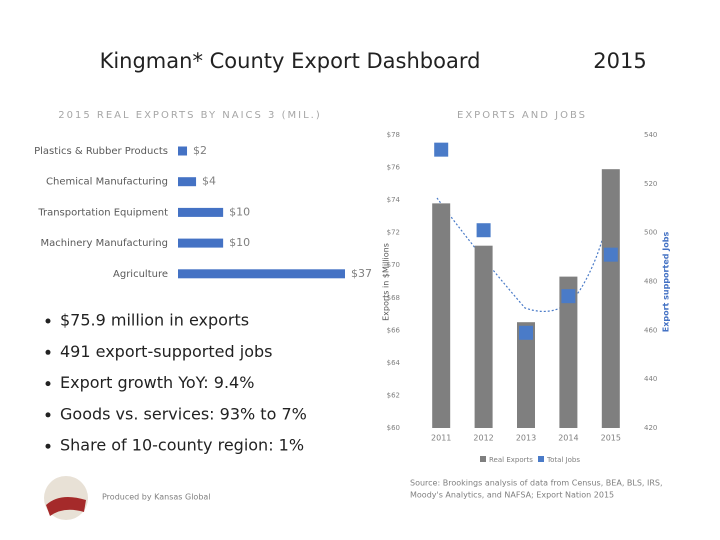  I want to click on bullet-text: Export growth YoY: 9.4%, so click(157, 382).